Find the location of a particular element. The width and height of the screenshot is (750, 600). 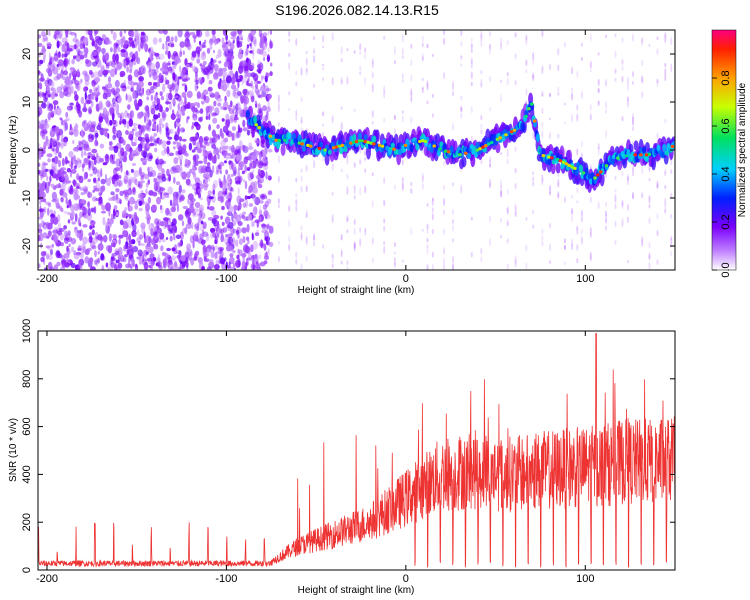

spectrogram-signal-halo is located at coordinates (602, 179).